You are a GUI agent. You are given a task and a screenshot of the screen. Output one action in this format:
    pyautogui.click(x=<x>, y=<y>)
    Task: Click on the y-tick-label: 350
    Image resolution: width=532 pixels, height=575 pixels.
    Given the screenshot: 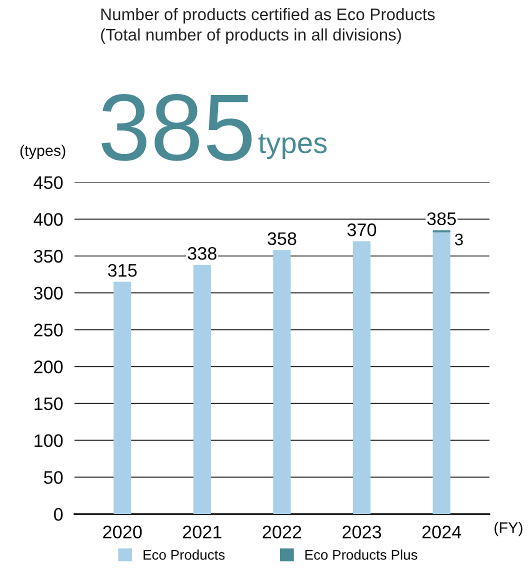 What is the action you would take?
    pyautogui.click(x=48, y=256)
    